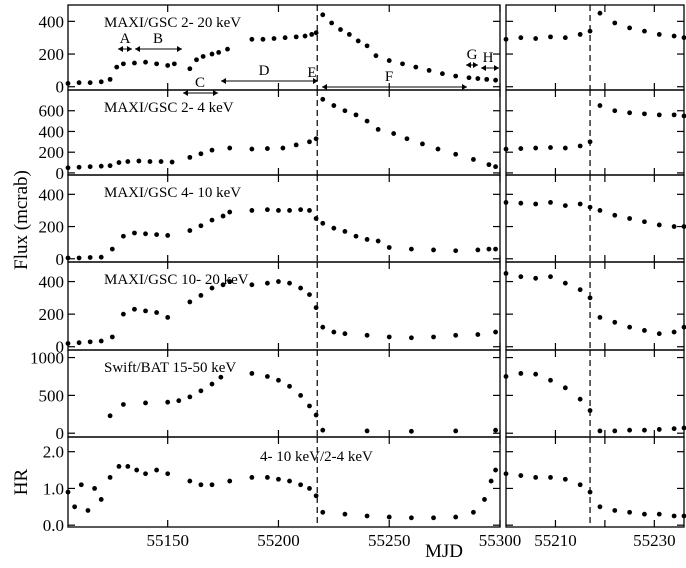  What do you see at coordinates (595, 218) in the screenshot?
I see `panel-3-right-frame` at bounding box center [595, 218].